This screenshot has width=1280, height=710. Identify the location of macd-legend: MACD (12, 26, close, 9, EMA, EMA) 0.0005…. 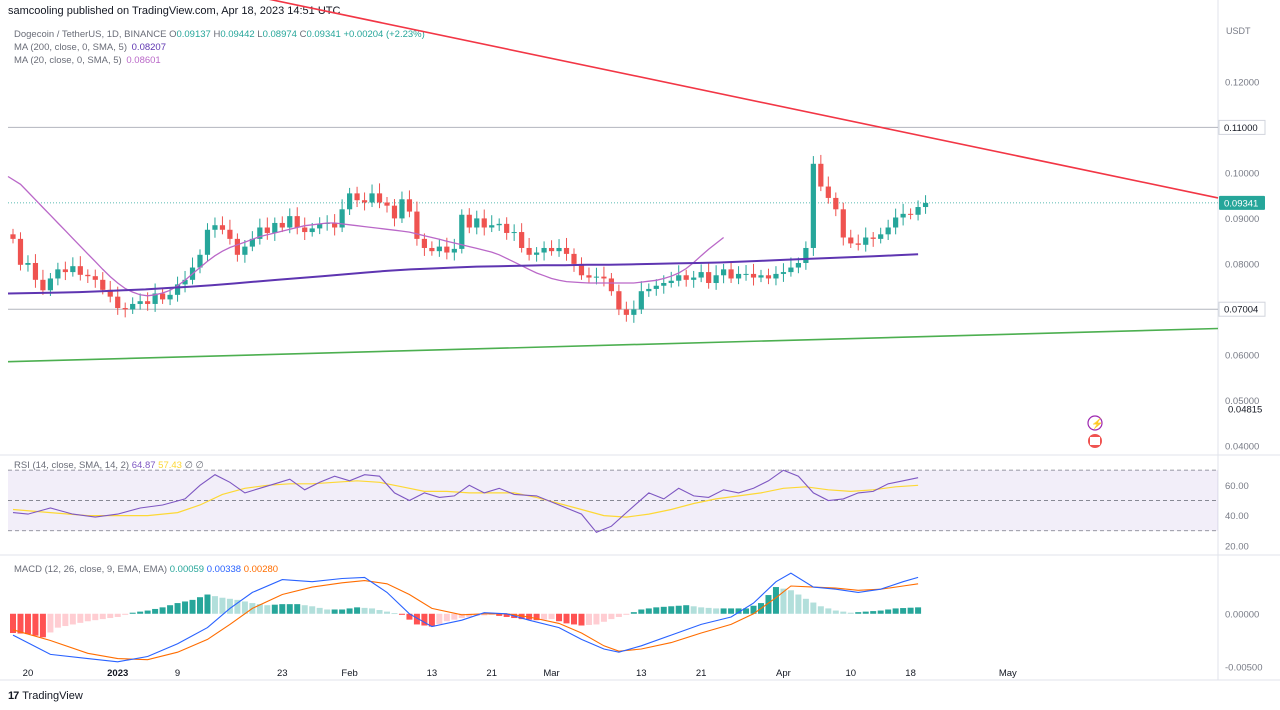
(146, 569).